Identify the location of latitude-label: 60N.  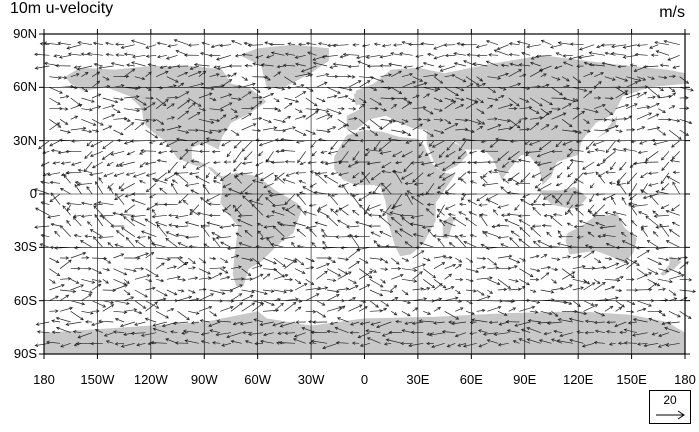
(25, 87).